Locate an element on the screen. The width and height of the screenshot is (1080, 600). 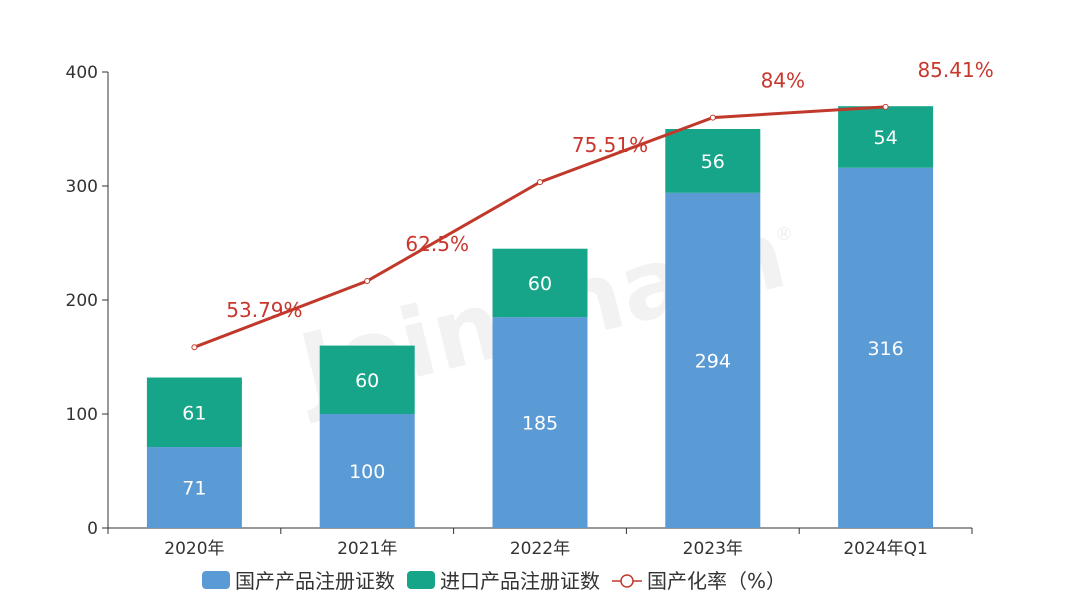
bar-label-imported: 56 is located at coordinates (713, 162).